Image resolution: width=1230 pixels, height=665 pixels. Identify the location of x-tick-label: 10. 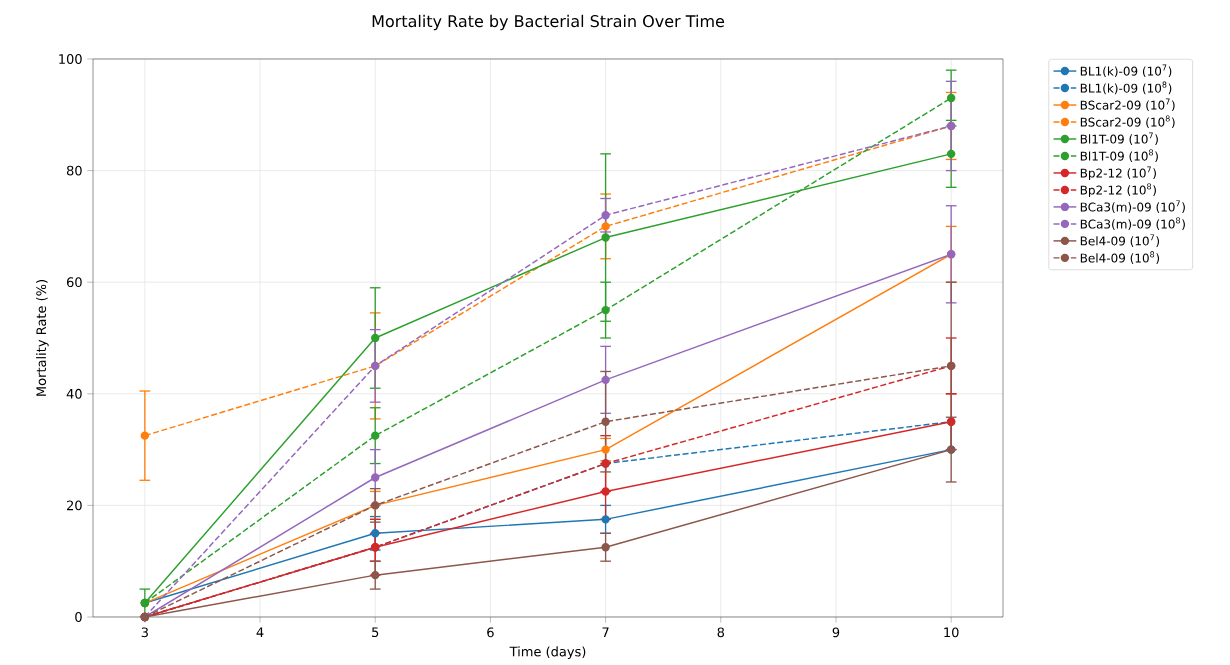
(951, 632).